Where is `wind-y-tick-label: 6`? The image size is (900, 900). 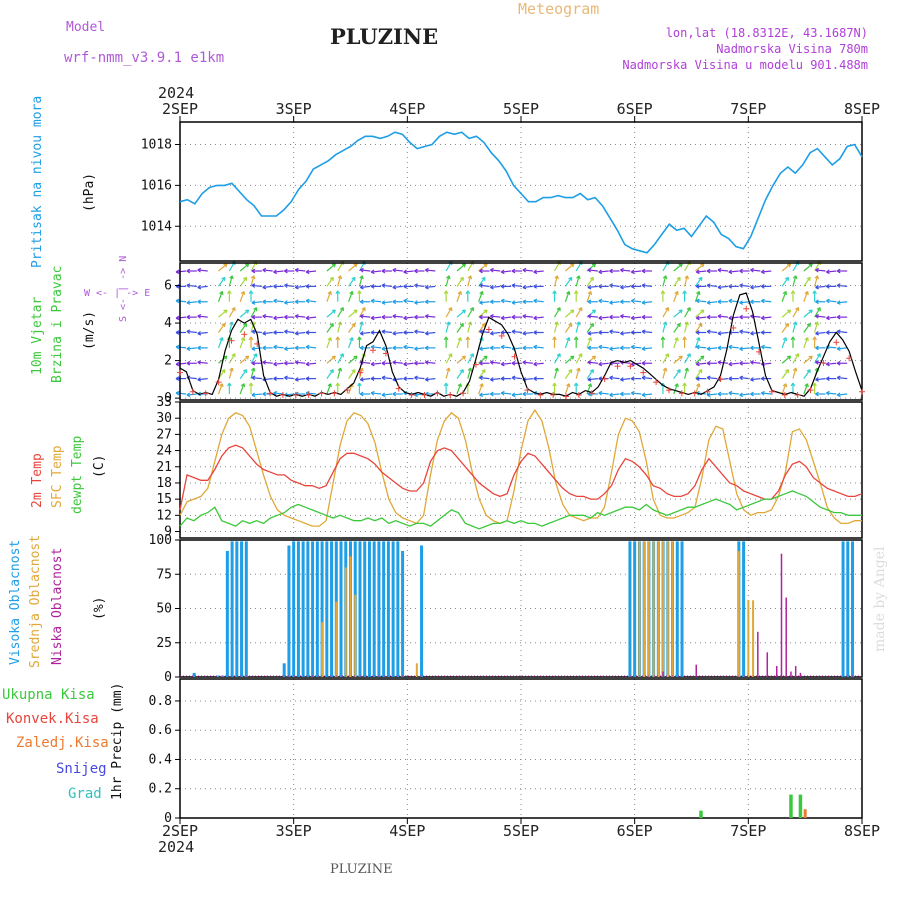 wind-y-tick-label: 6 is located at coordinates (168, 286).